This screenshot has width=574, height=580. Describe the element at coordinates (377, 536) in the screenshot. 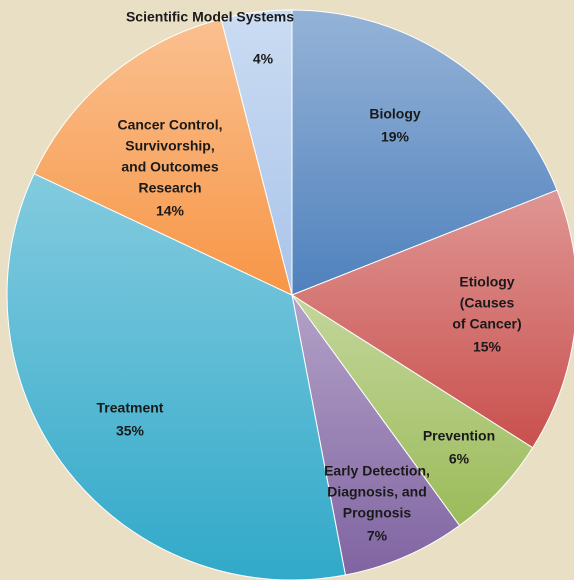

I see `value-label: 7%` at that location.